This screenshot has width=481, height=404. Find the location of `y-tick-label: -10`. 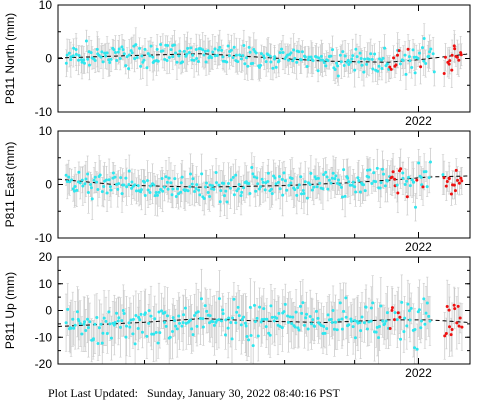

y-tick-label: -10 is located at coordinates (44, 238).